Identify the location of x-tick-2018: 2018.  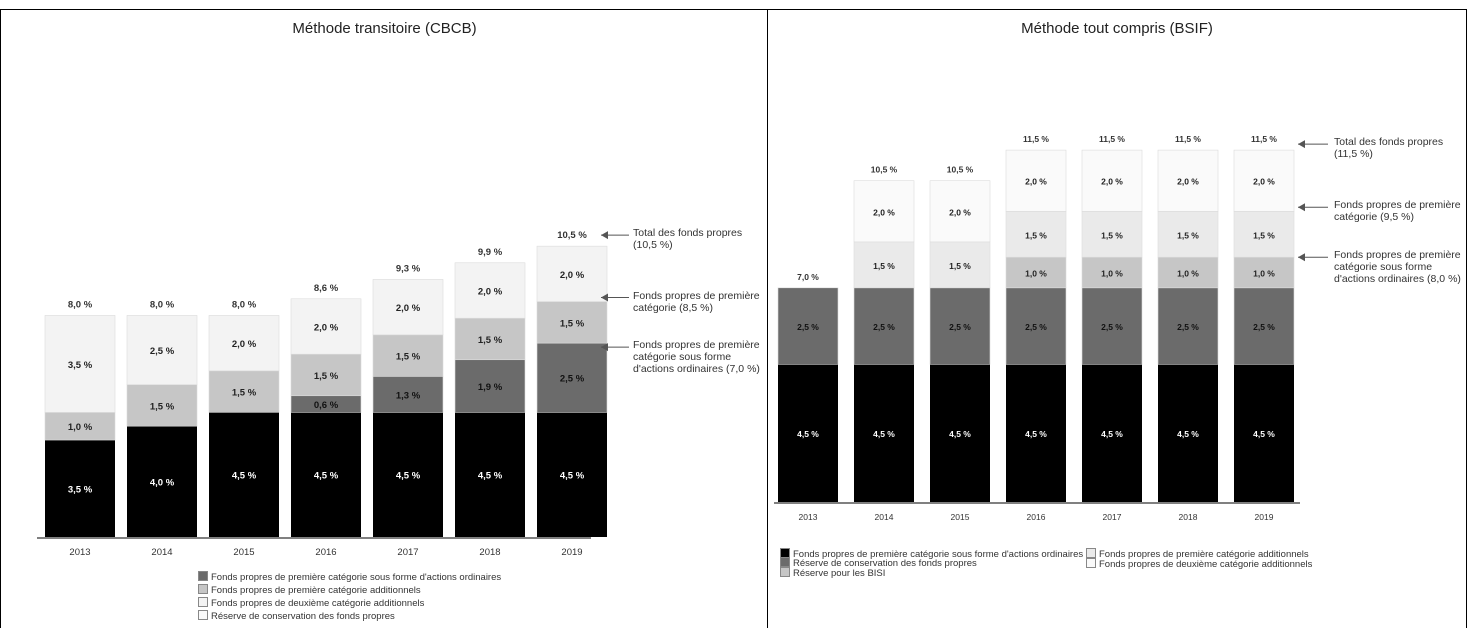
(489, 552).